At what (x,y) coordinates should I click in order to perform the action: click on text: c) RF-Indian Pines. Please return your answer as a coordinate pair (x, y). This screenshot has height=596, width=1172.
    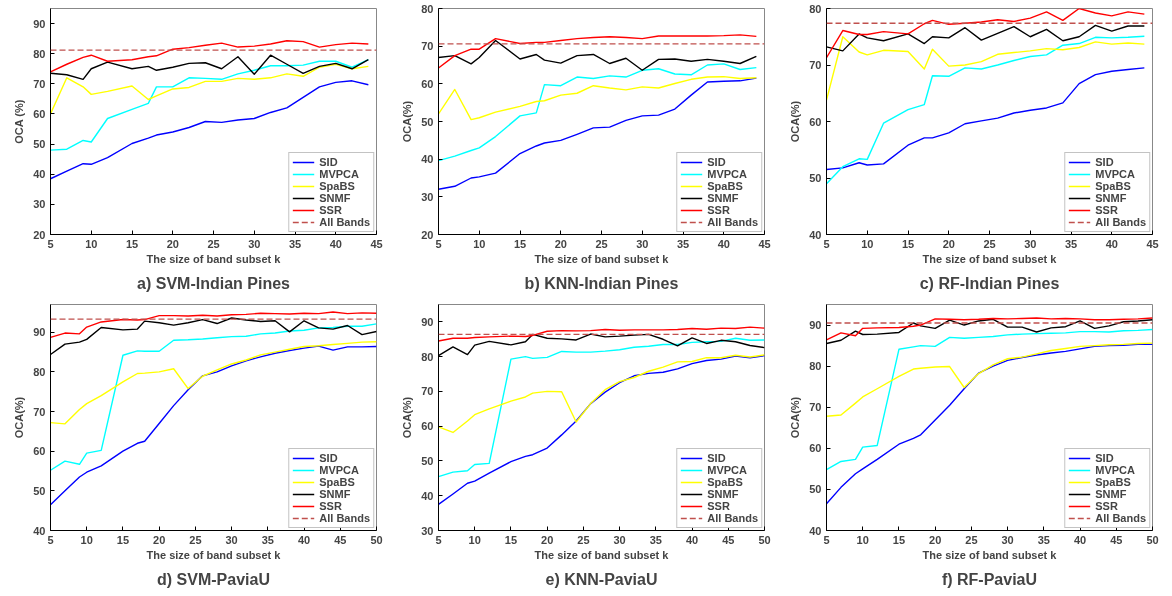
    Looking at the image, I should click on (989, 283).